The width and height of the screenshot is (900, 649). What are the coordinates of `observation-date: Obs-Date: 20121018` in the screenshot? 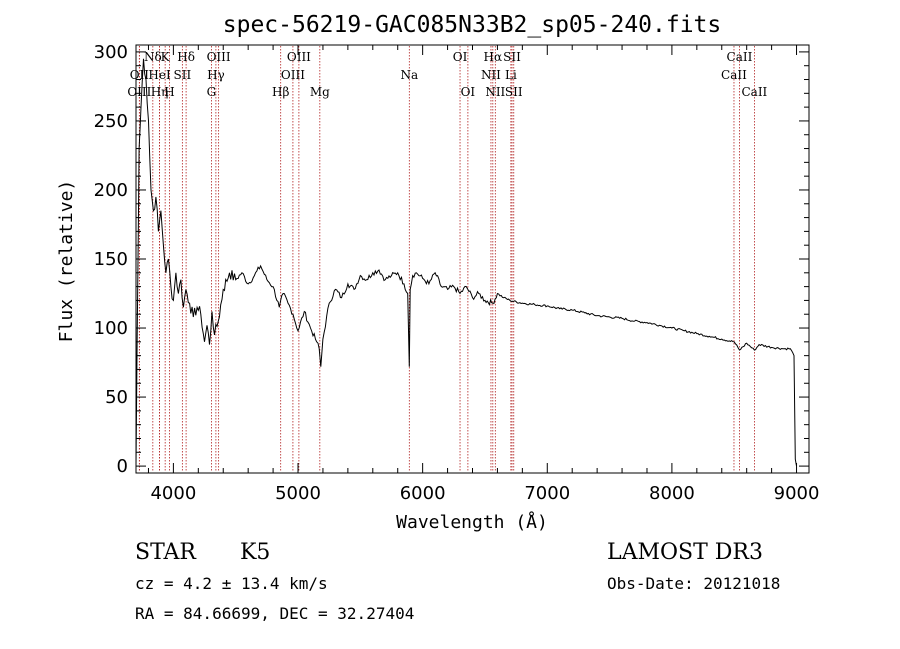 It's located at (694, 583).